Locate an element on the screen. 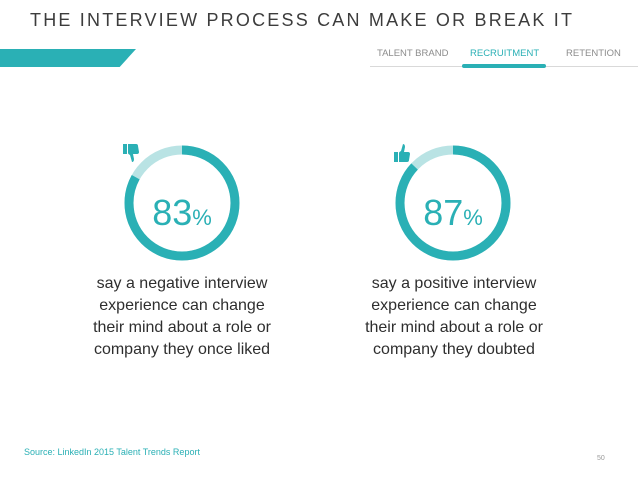  description-line: say a negative interview is located at coordinates (182, 283).